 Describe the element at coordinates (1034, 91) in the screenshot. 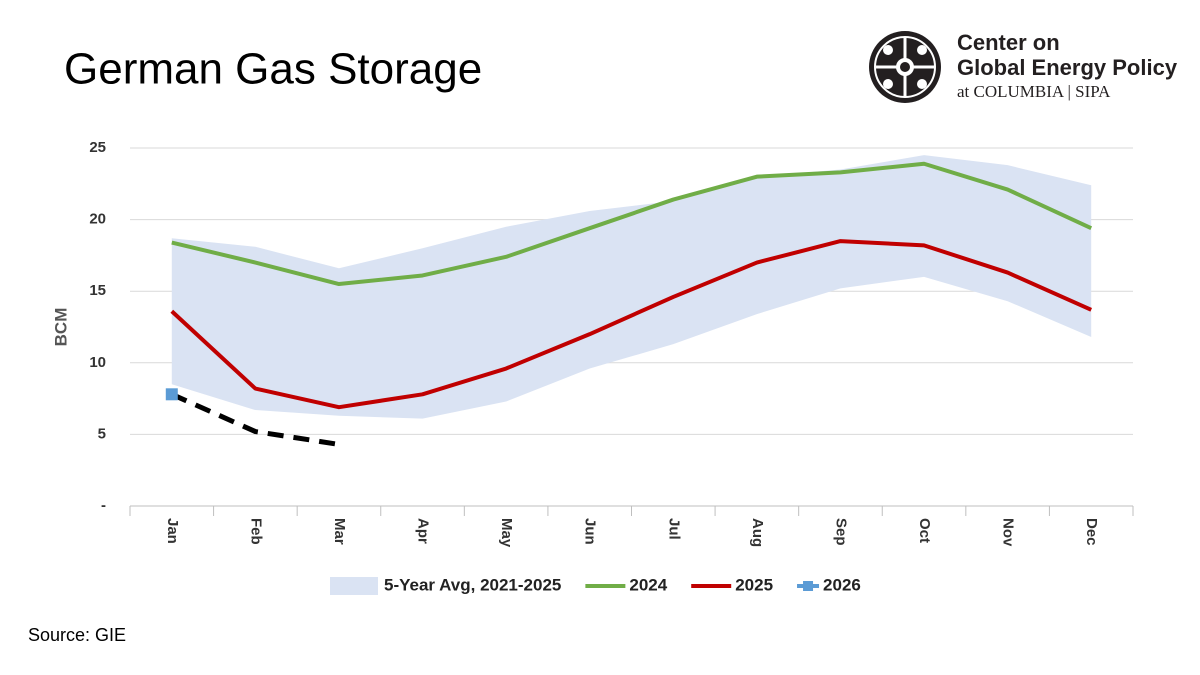

I see `logo-text: at COLUMBIA | SIPA` at that location.